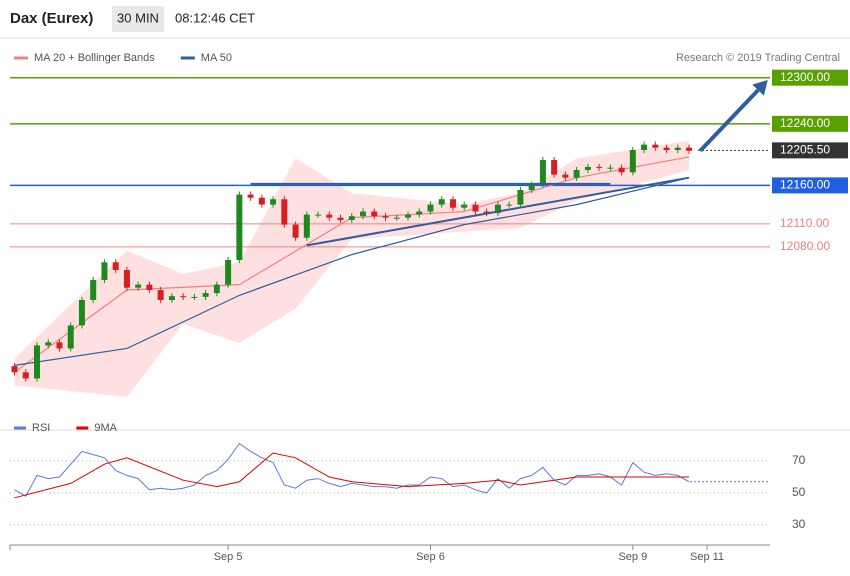  Describe the element at coordinates (799, 460) in the screenshot. I see `y-tick-label: 70` at that location.